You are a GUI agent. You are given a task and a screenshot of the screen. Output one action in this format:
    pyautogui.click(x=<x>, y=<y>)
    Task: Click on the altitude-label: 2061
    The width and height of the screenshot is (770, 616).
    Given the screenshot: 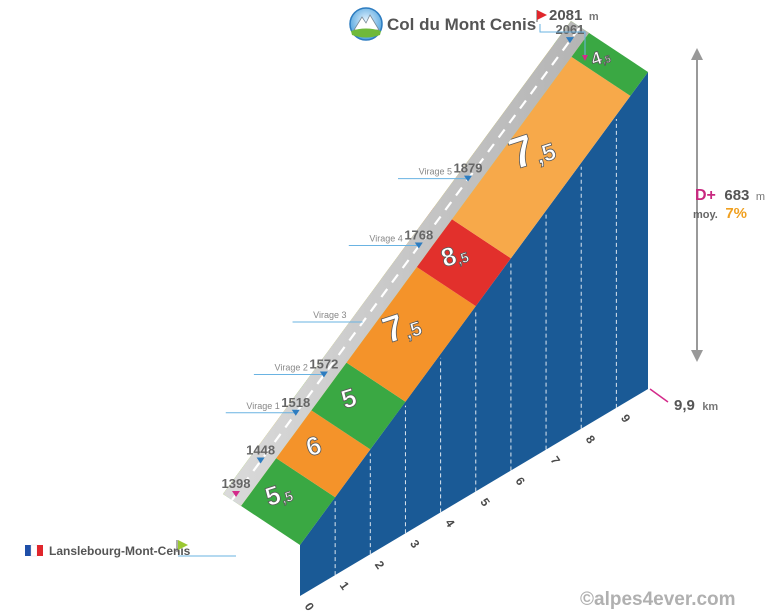 What is the action you would take?
    pyautogui.click(x=569, y=29)
    